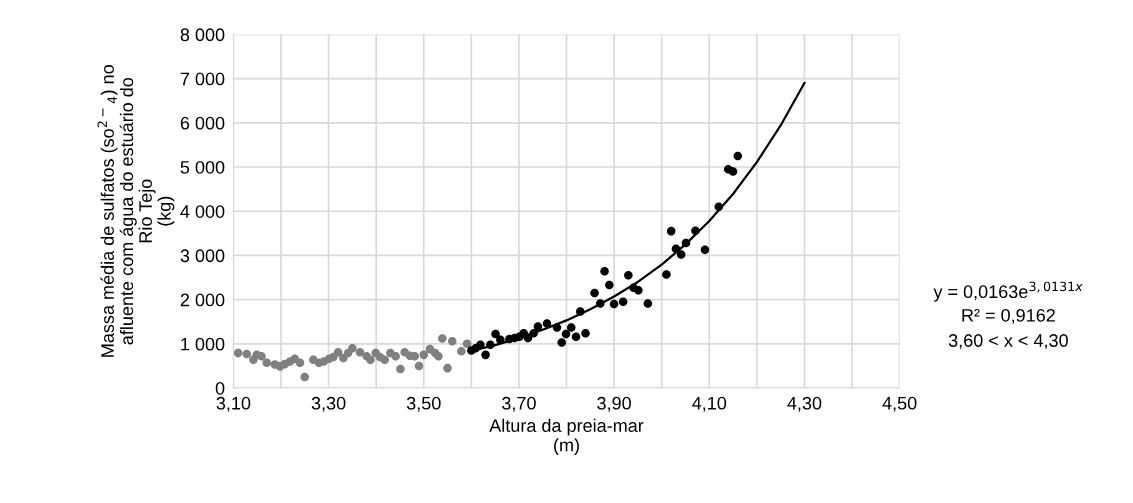  I want to click on x-tick-label: 4,30, so click(804, 404).